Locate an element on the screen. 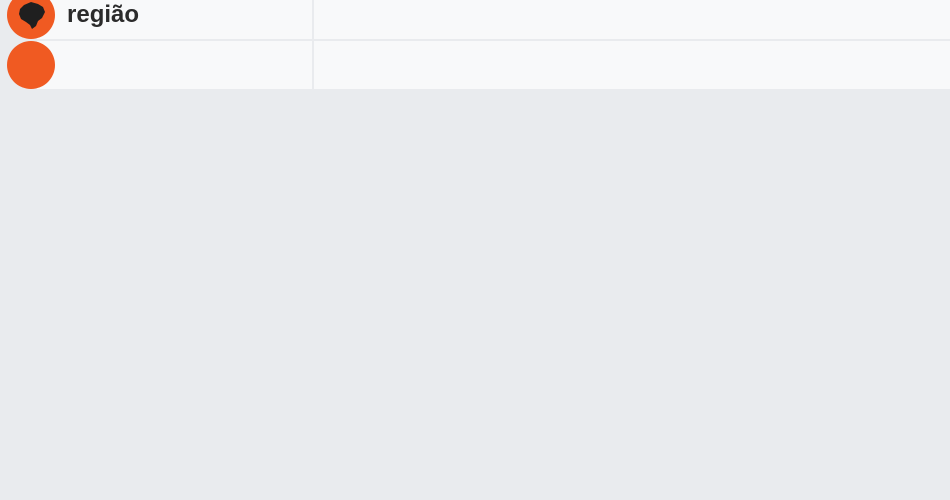 This screenshot has height=500, width=950. brazil-map-icon is located at coordinates (31, 19).